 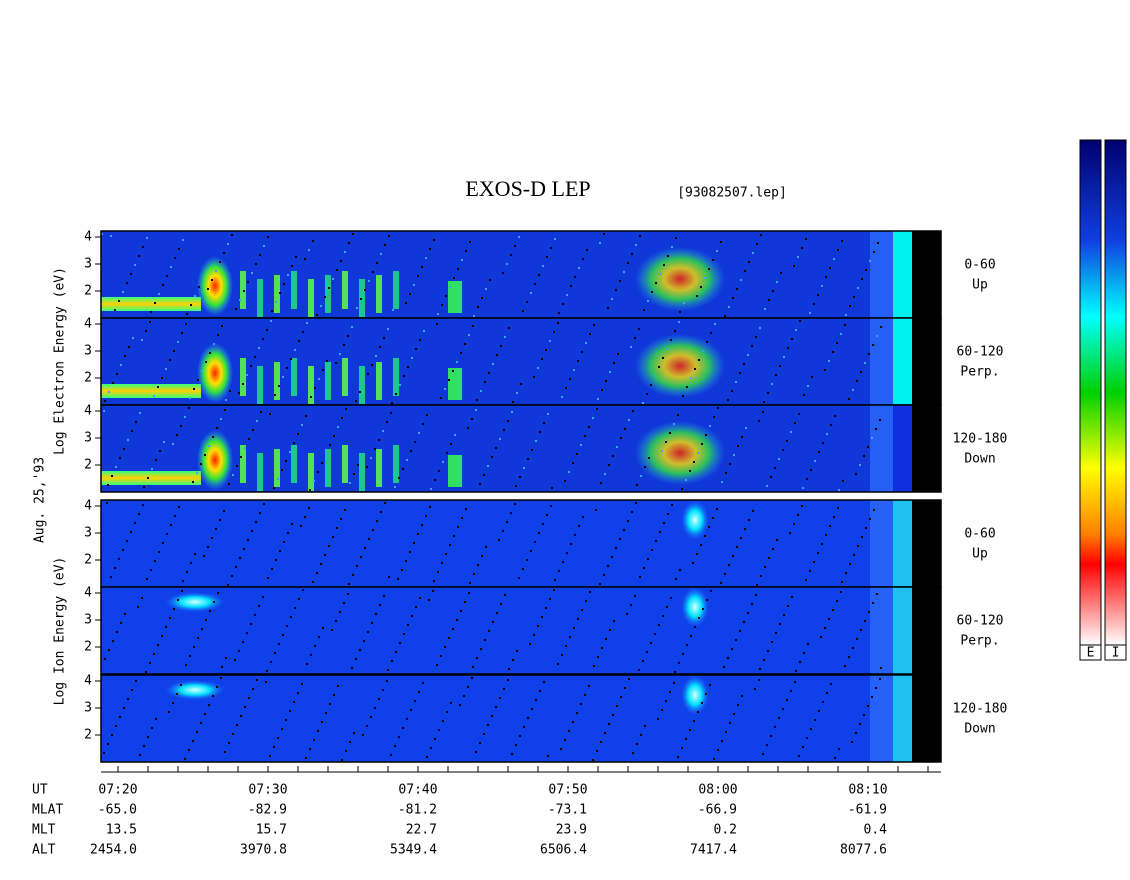 What do you see at coordinates (926, 448) in the screenshot?
I see `no-data` at bounding box center [926, 448].